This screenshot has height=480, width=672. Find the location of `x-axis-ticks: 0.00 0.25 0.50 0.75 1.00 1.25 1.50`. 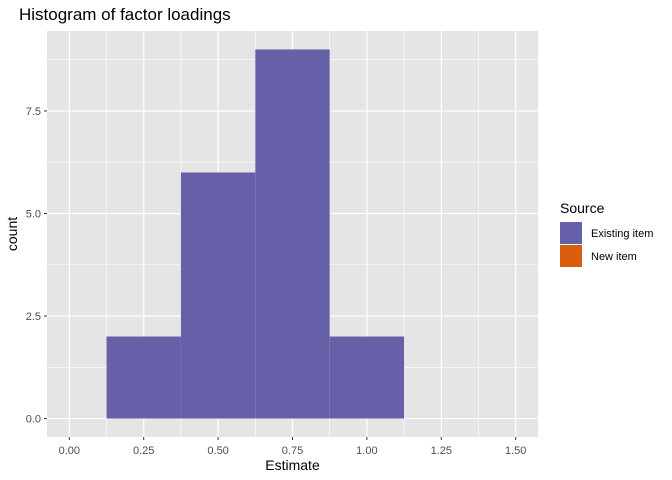

x-axis-ticks: 0.00 0.25 0.50 0.75 1.00 1.25 1.50 is located at coordinates (292, 447).